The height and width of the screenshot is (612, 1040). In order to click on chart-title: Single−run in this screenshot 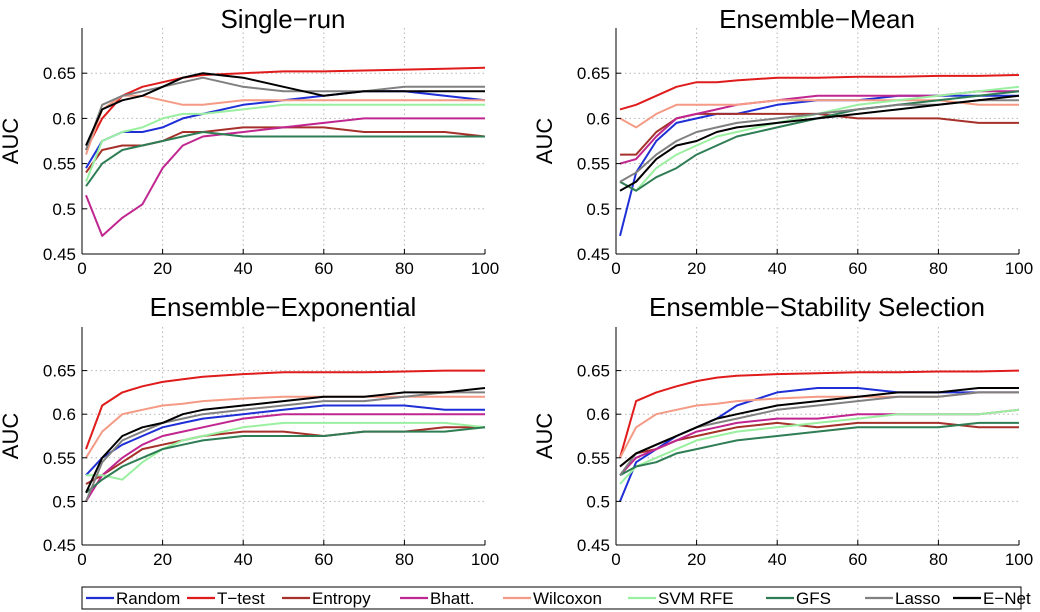, I will do `click(282, 19)`.